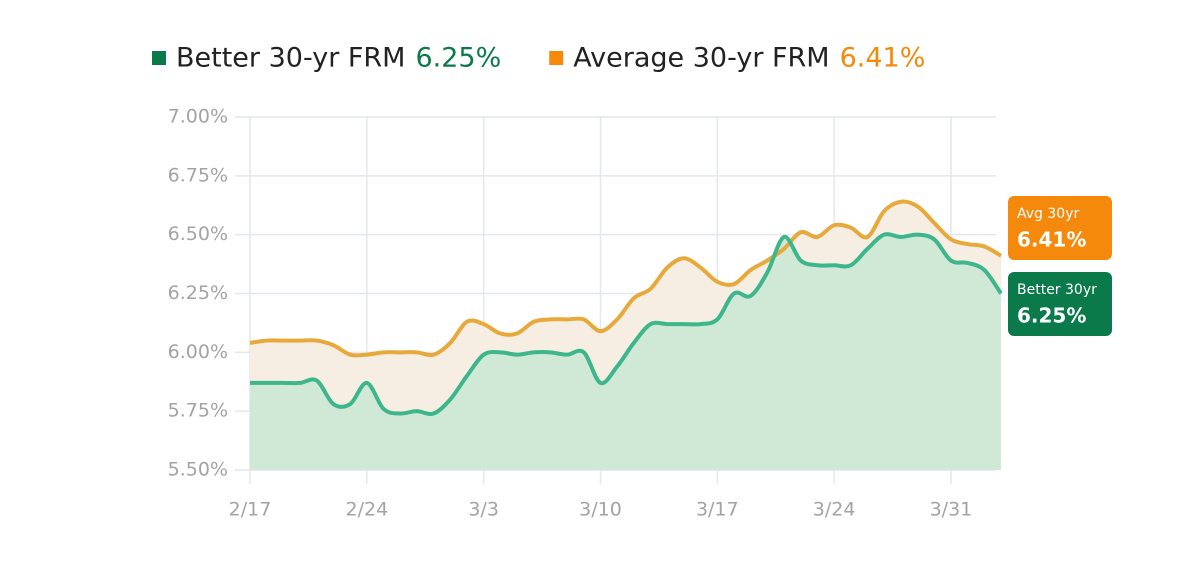  What do you see at coordinates (250, 510) in the screenshot?
I see `x-tick-label: 2/17` at bounding box center [250, 510].